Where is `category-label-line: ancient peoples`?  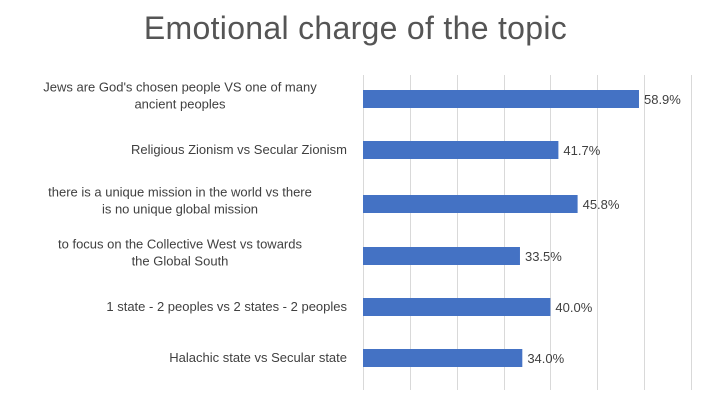
category-label-line: ancient peoples is located at coordinates (180, 104).